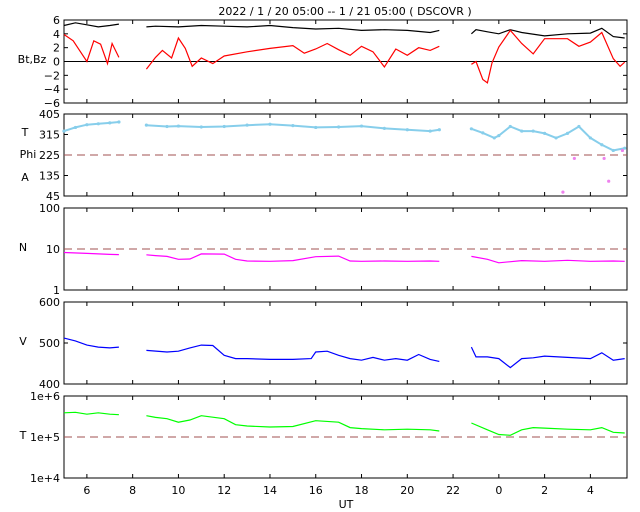 The width and height of the screenshot is (640, 512). What do you see at coordinates (56, 62) in the screenshot?
I see `y-tick-label: 0` at bounding box center [56, 62].